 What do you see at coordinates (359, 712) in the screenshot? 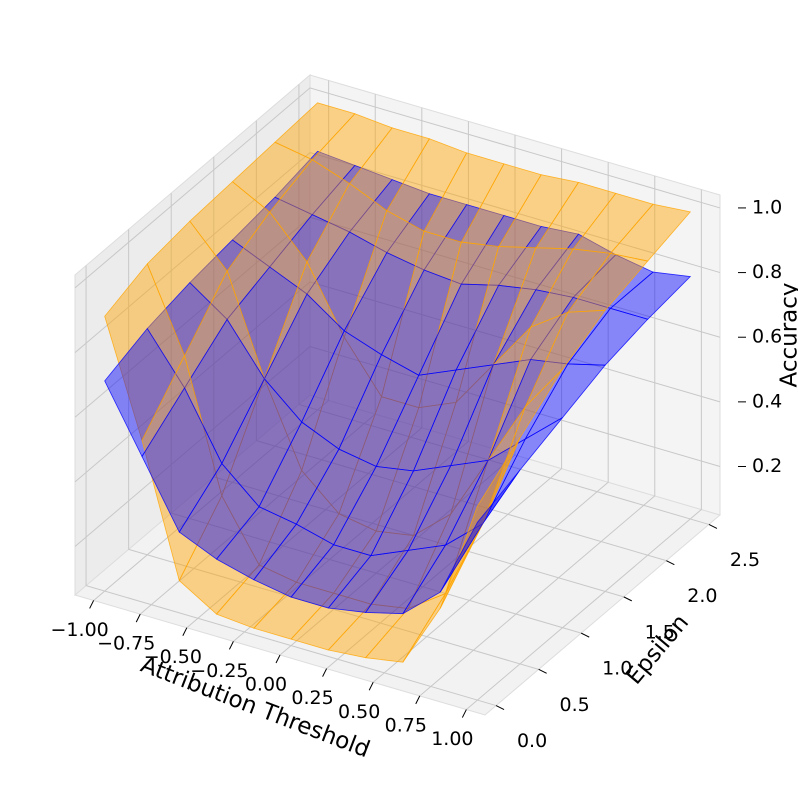
I see `x-tick-label: 0.50` at bounding box center [359, 712].